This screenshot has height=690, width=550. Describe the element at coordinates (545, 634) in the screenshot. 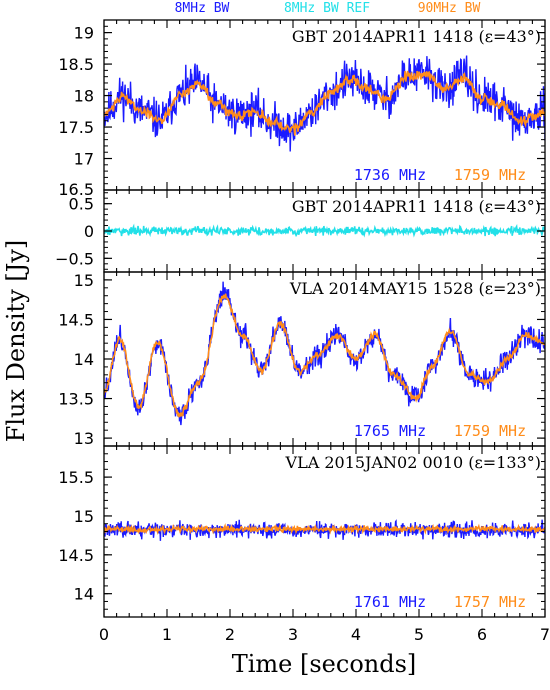

I see `x-tick-label: 7` at that location.